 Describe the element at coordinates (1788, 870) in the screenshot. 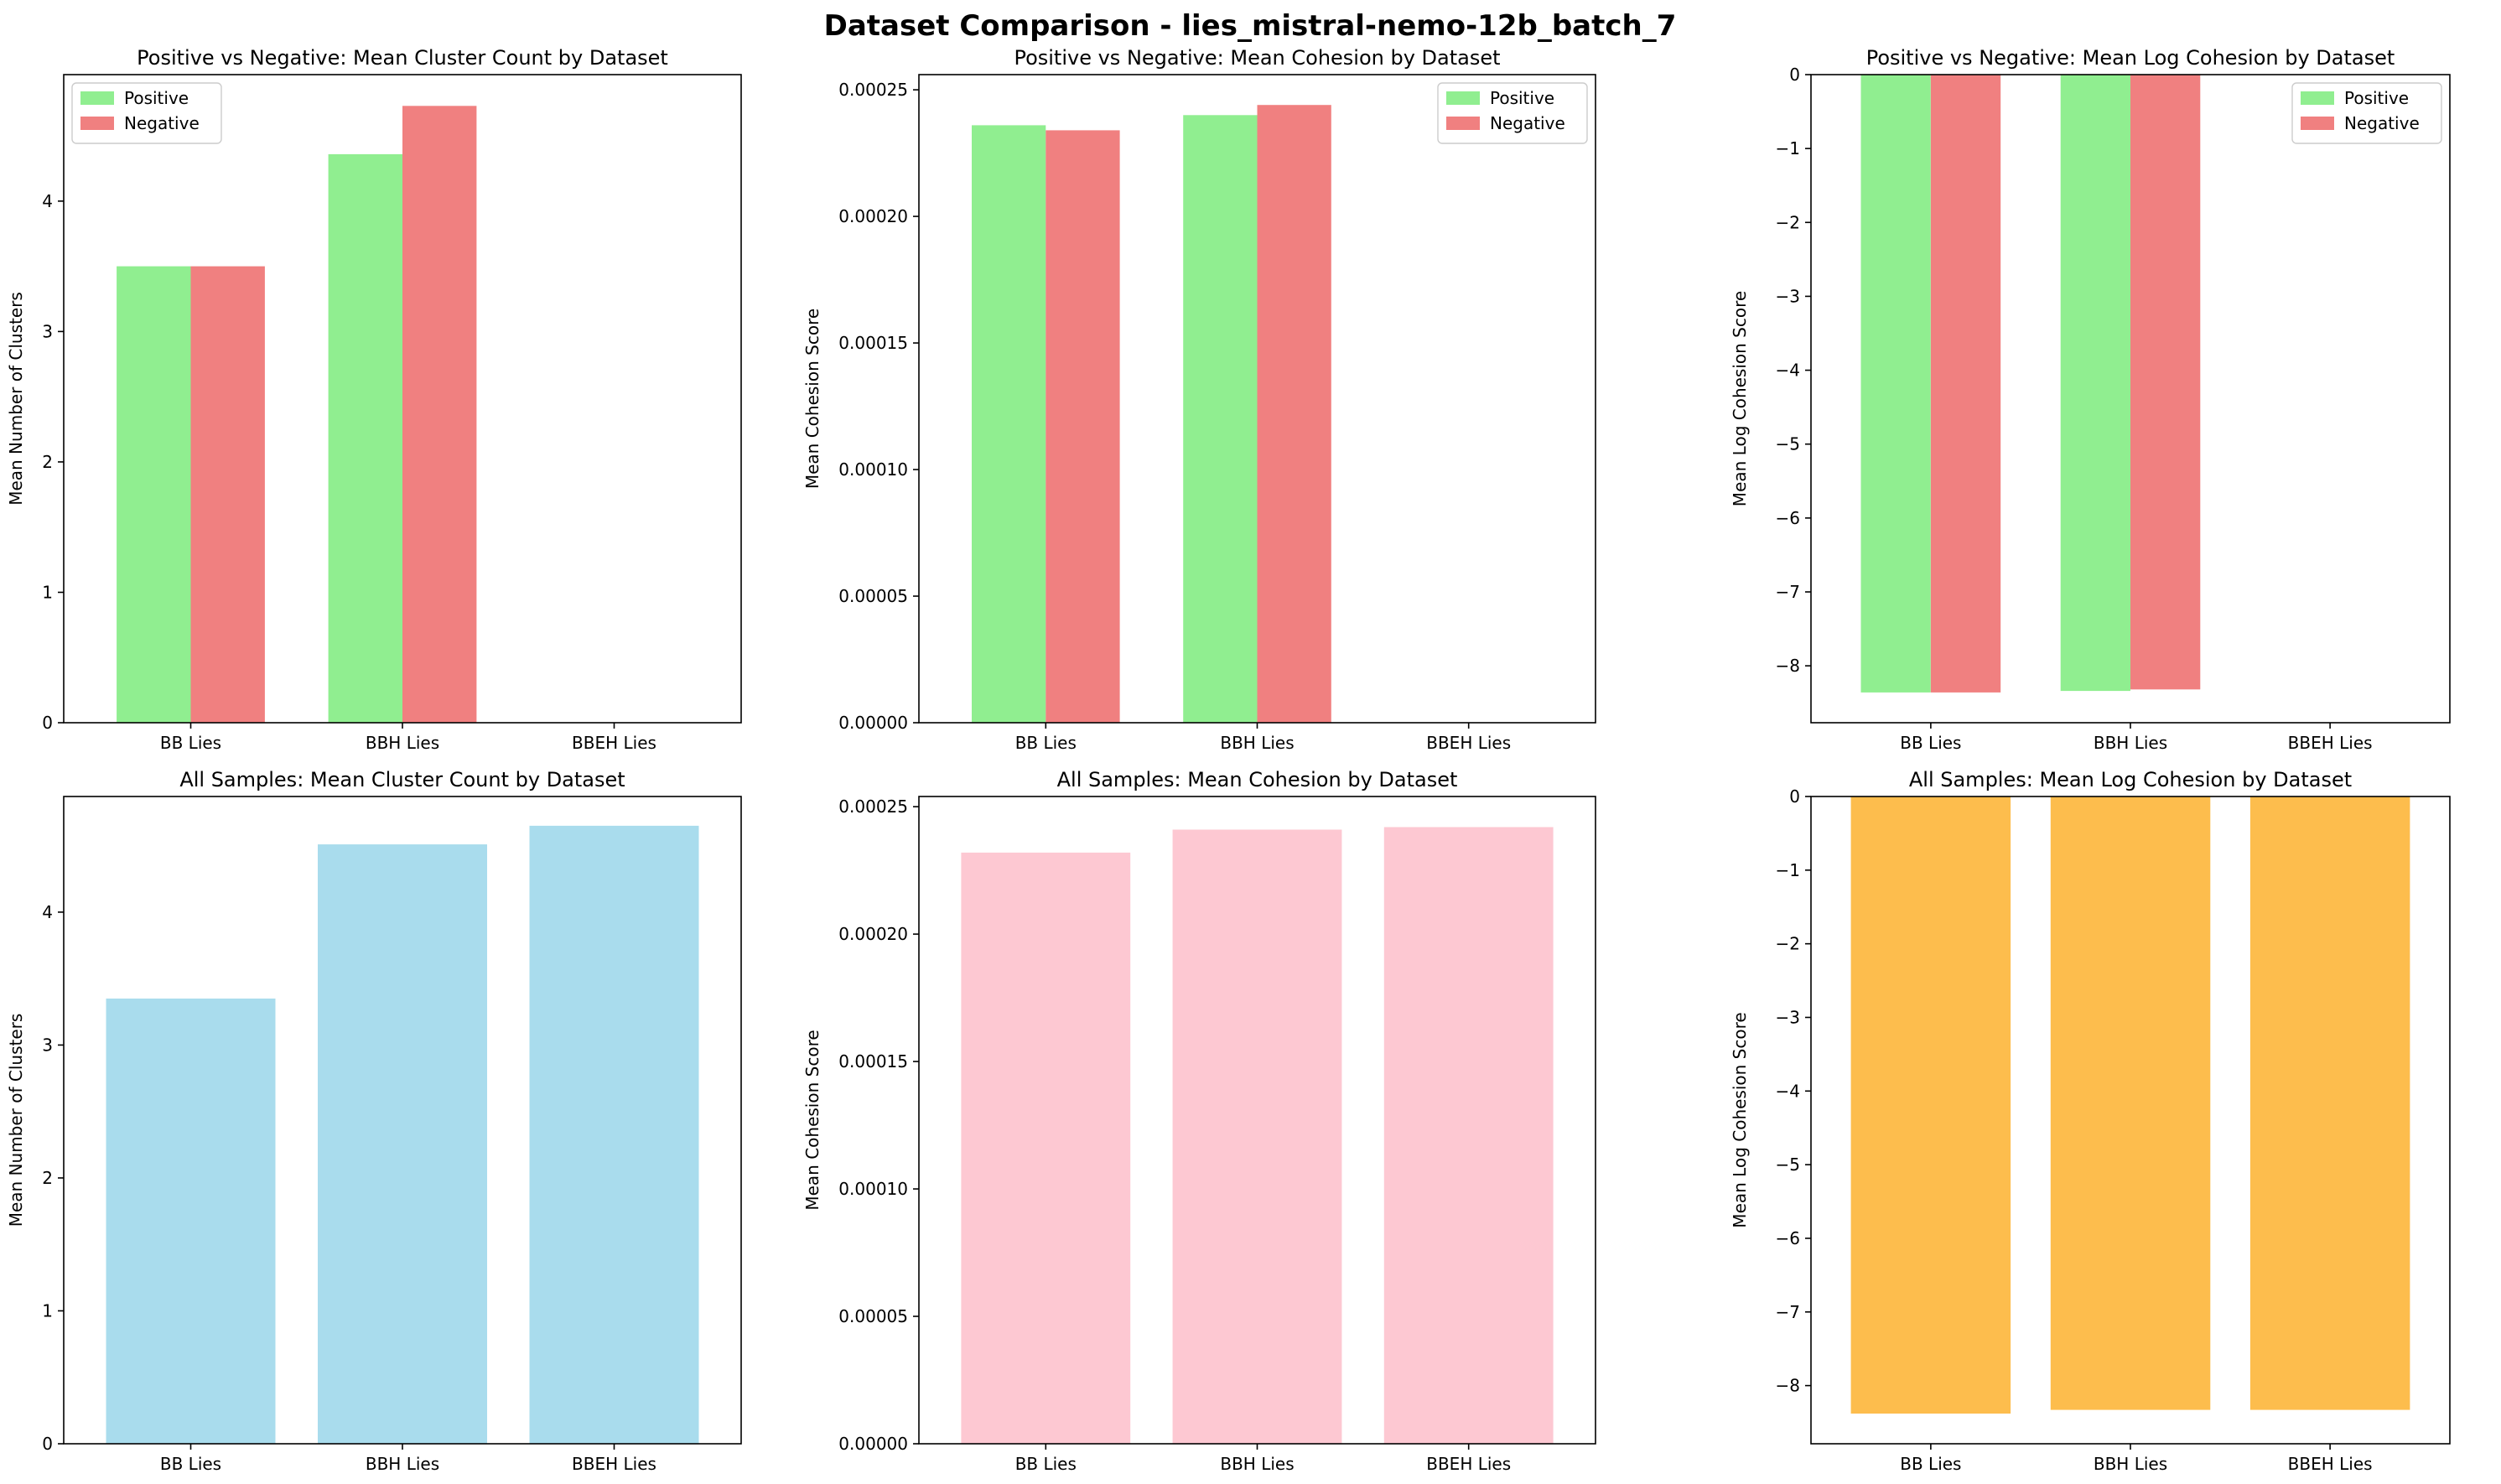

I see `y-tick-label: −1` at that location.